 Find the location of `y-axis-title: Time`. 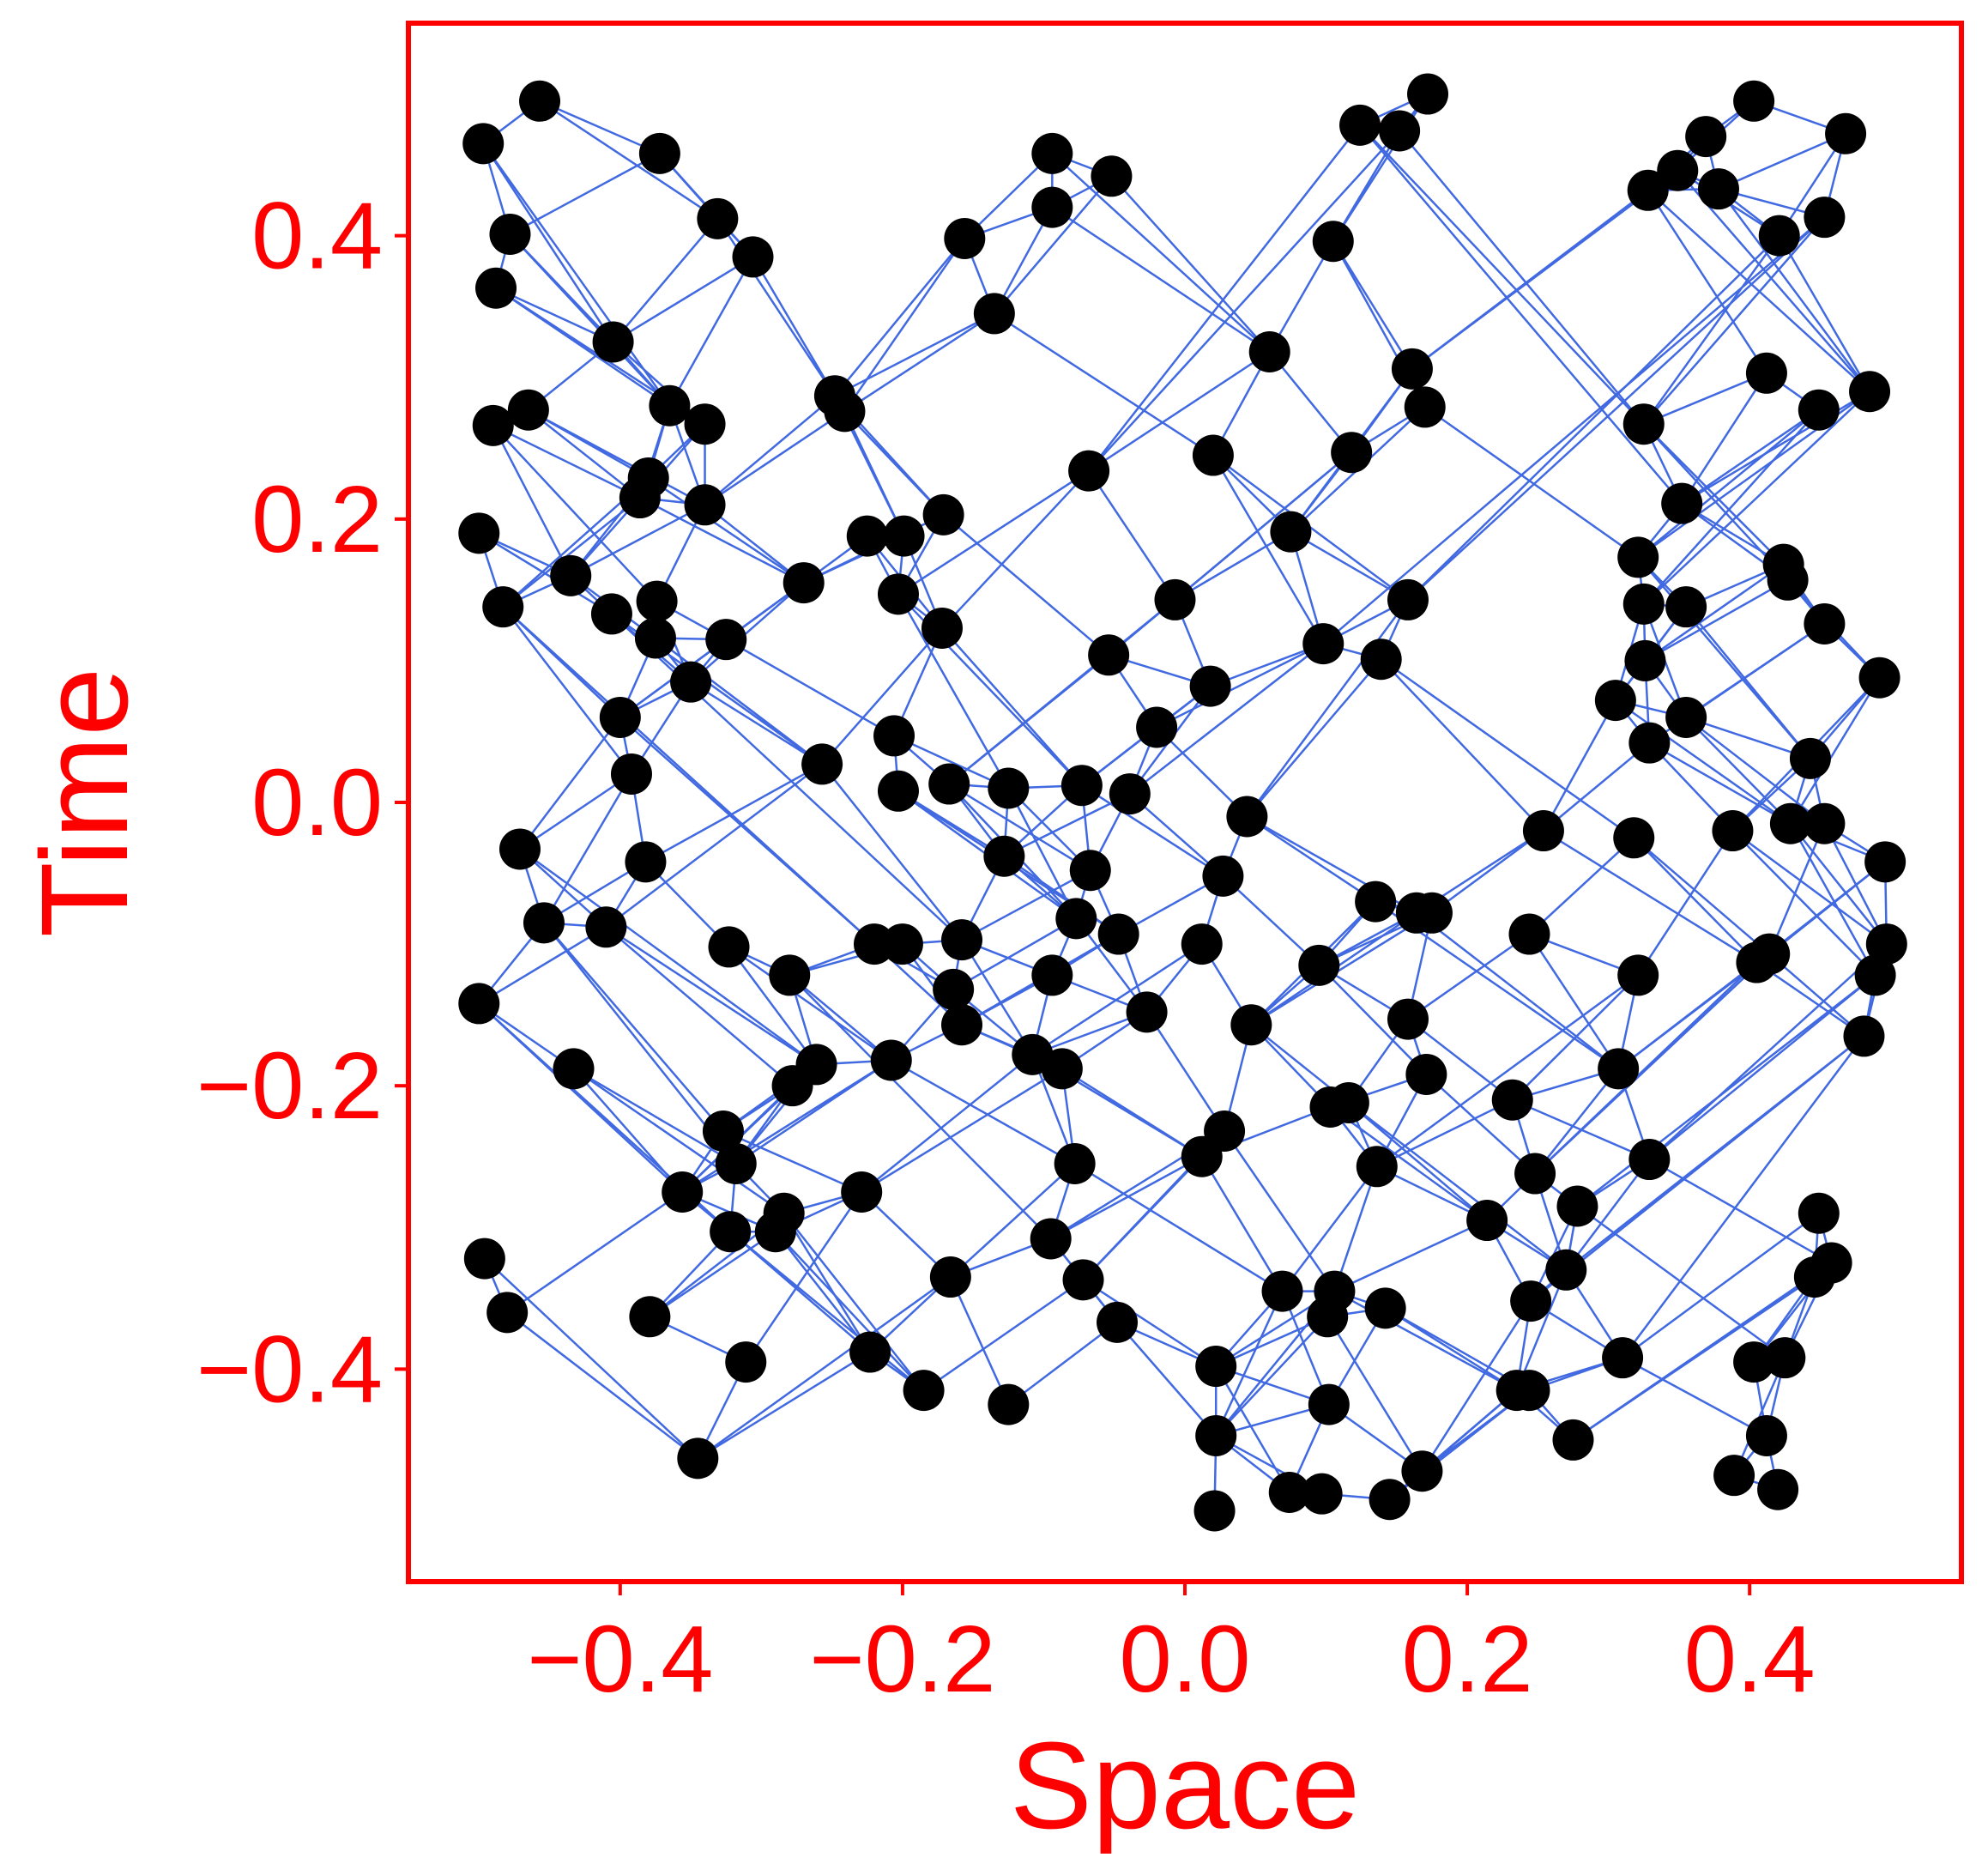

y-axis-title: Time is located at coordinates (84, 803).